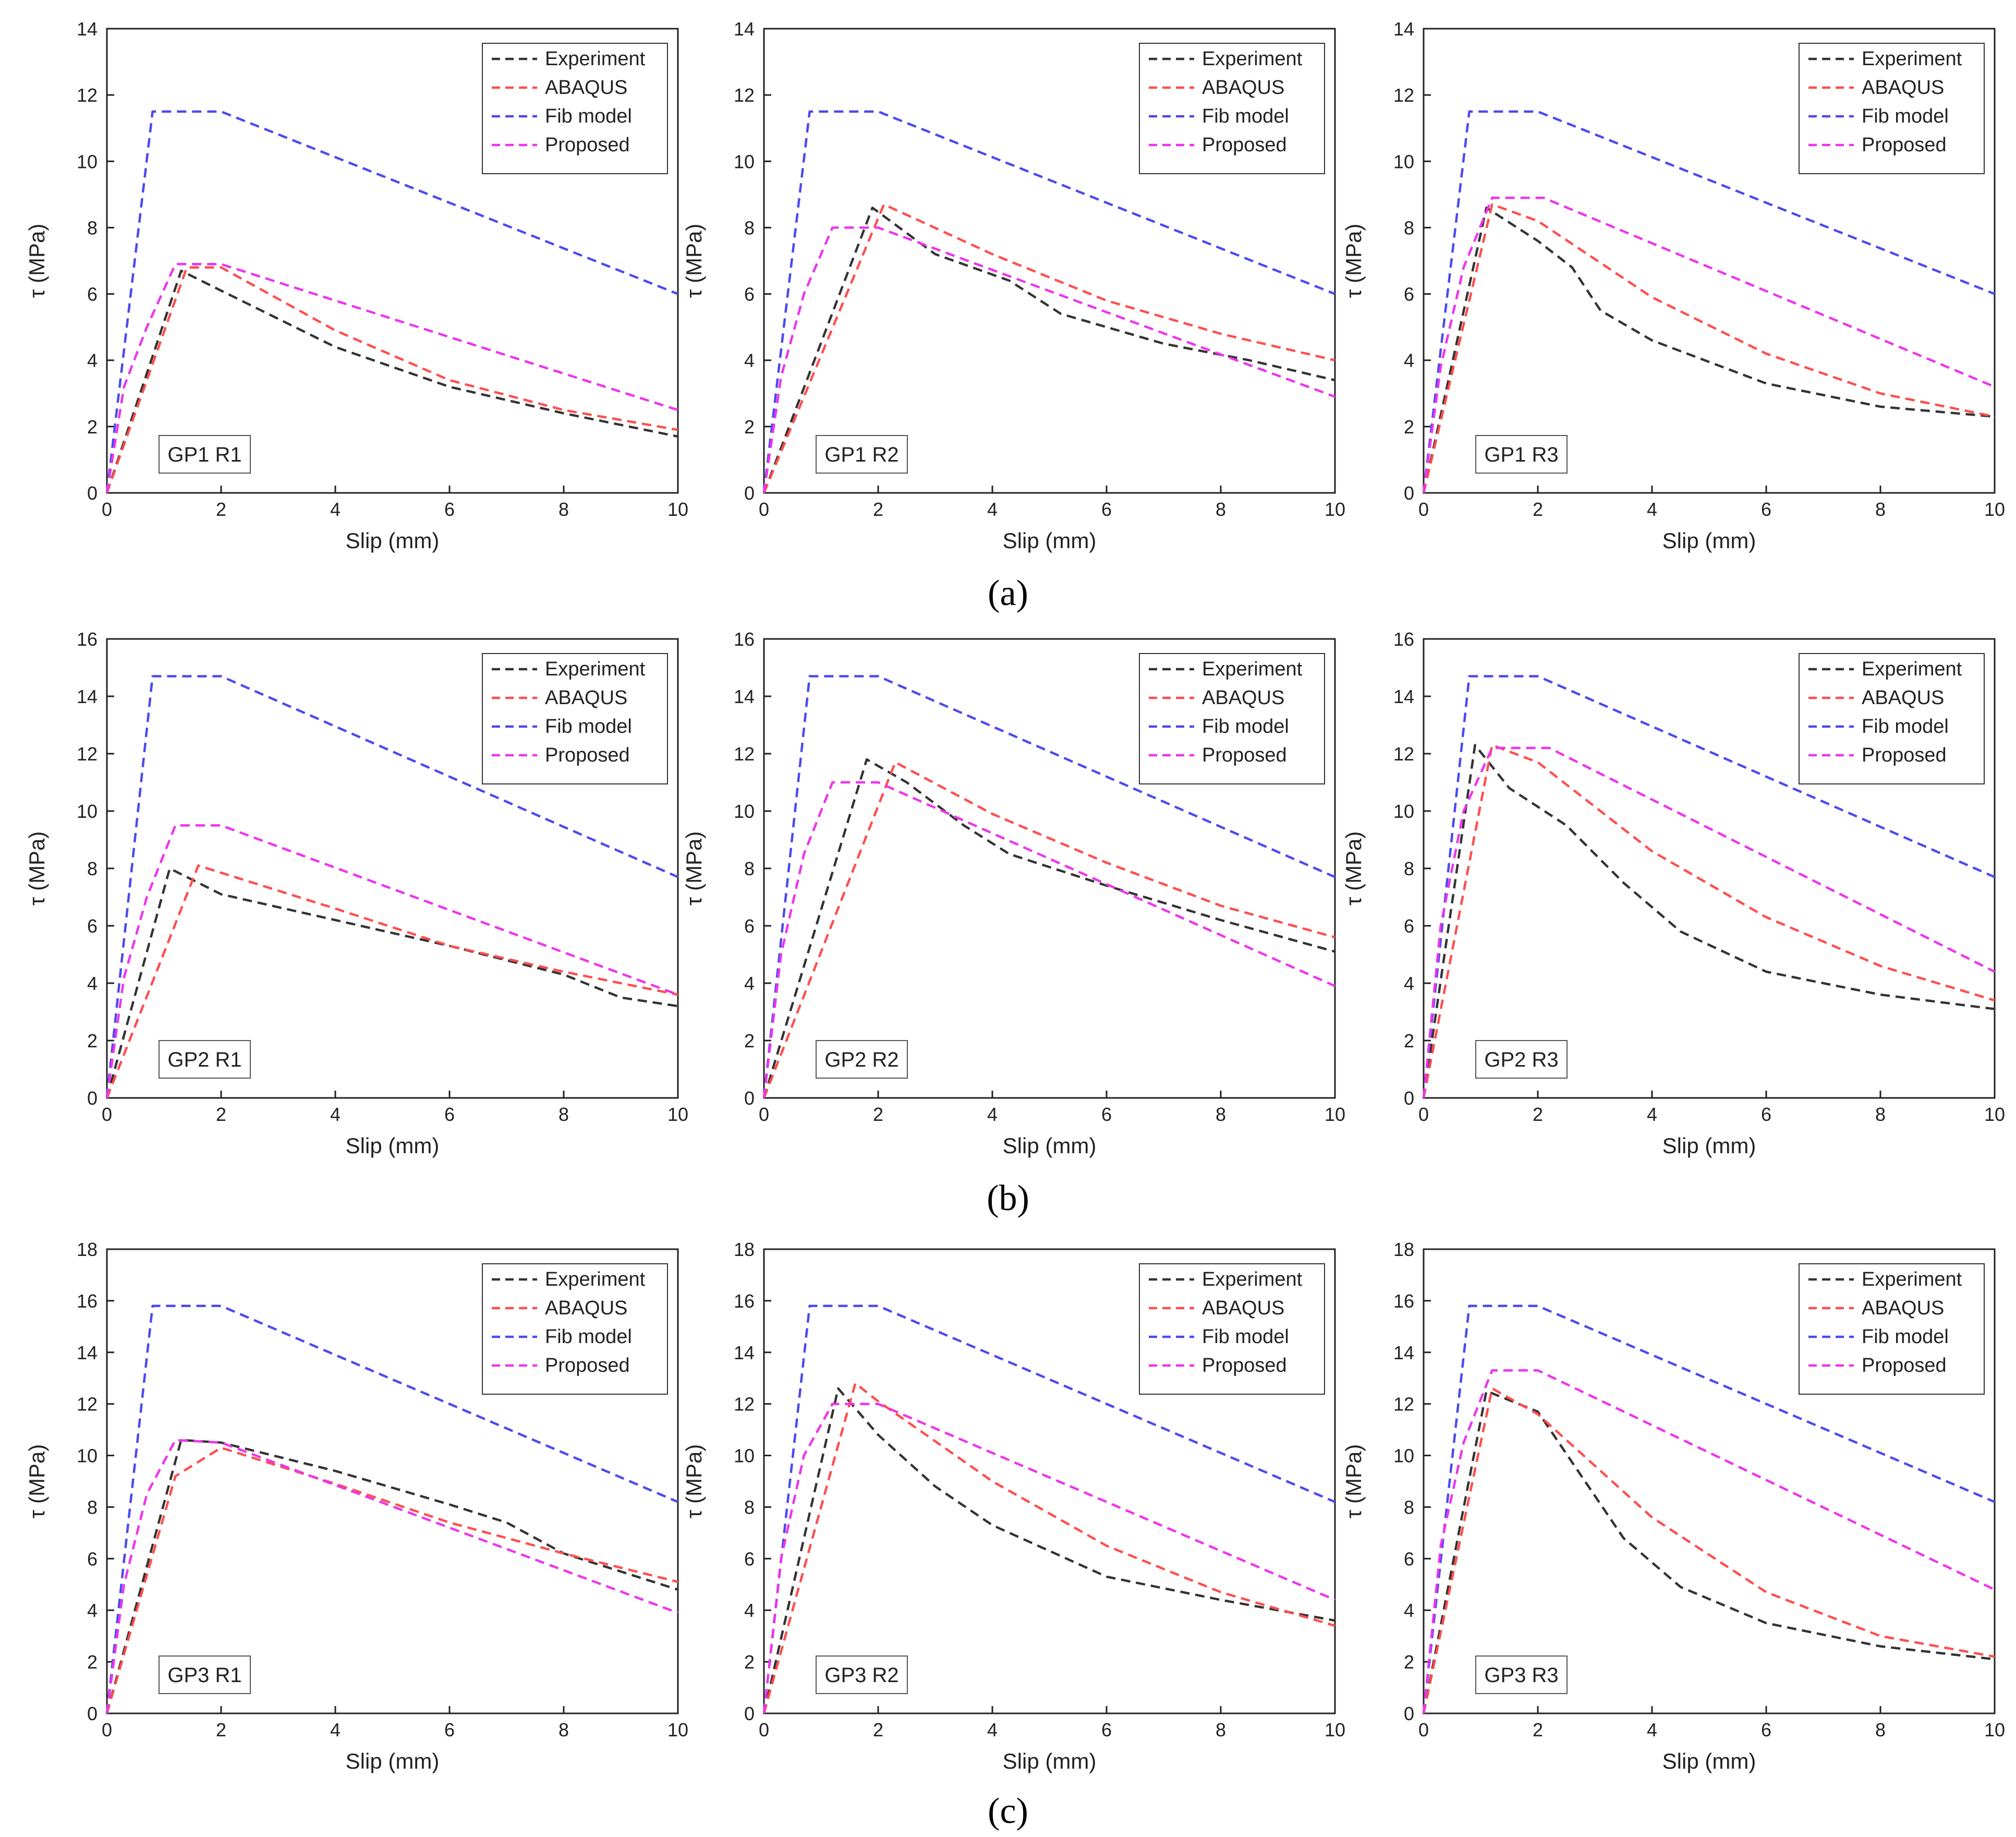 The image size is (2016, 1837). I want to click on panel-label: GP1 R3, so click(1521, 455).